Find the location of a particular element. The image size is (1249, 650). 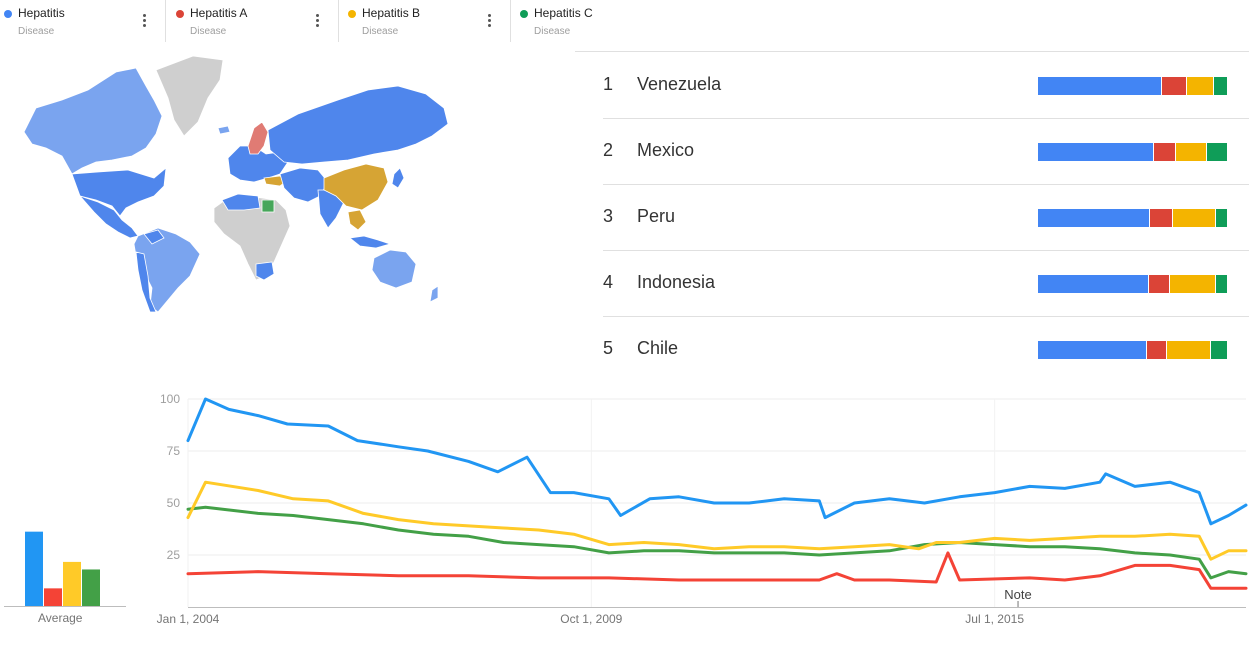

series-line-hepatitis-b is located at coordinates (717, 520).